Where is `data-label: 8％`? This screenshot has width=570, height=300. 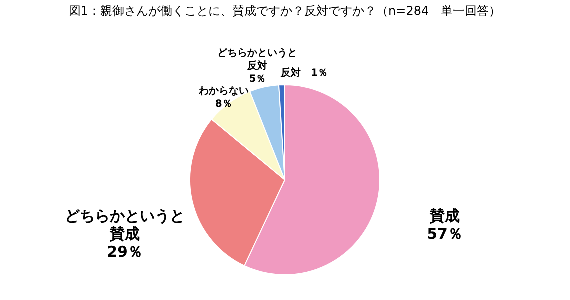
data-label: 8％ is located at coordinates (223, 104).